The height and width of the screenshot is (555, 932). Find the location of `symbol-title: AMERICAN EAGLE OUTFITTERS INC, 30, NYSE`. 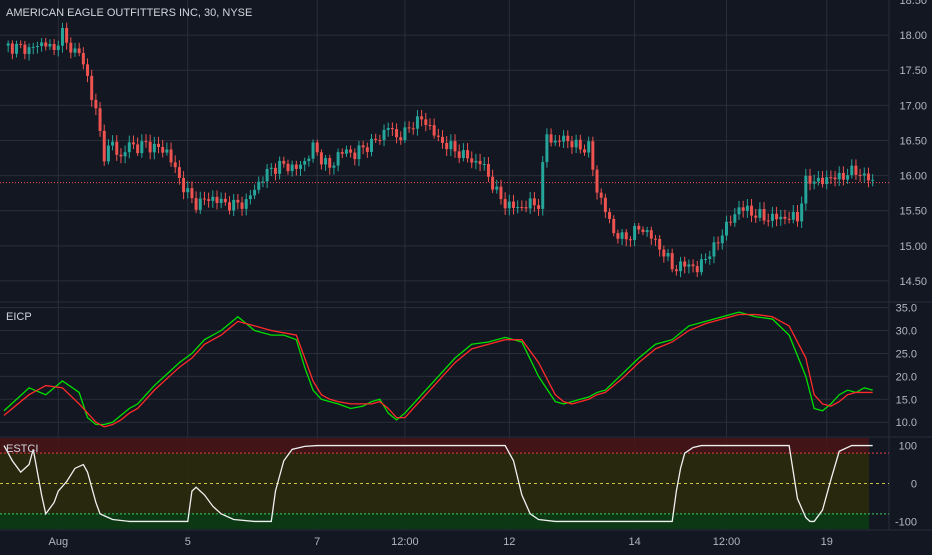

symbol-title: AMERICAN EAGLE OUTFITTERS INC, 30, NYSE is located at coordinates (129, 13).